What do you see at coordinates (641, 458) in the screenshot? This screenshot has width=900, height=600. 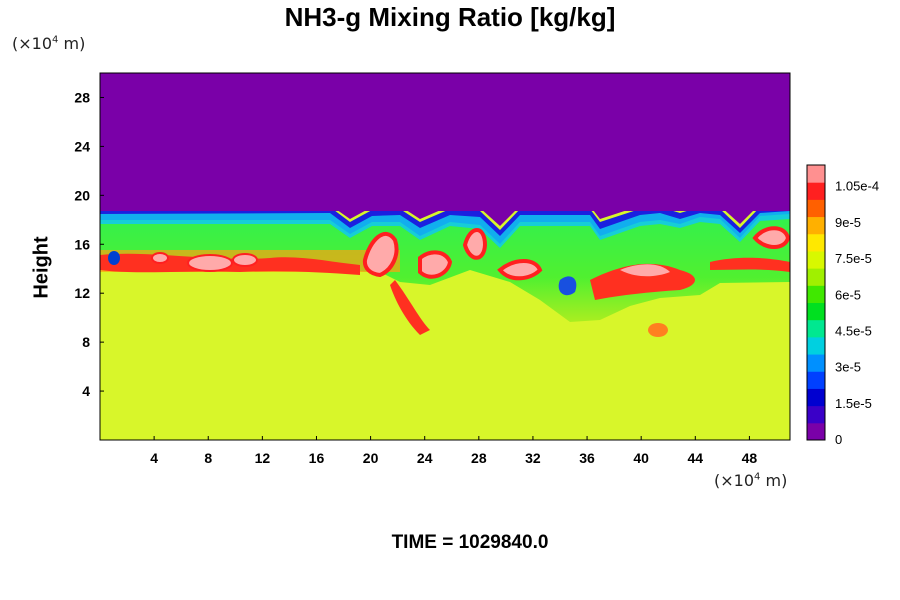 I see `x-tick-label: 40` at bounding box center [641, 458].